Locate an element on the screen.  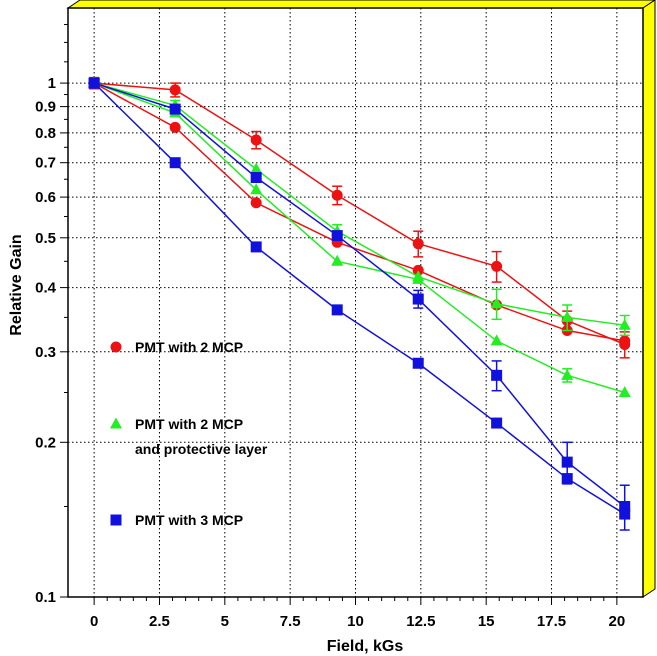
y-tick-label: 0.5 is located at coordinates (45, 238).